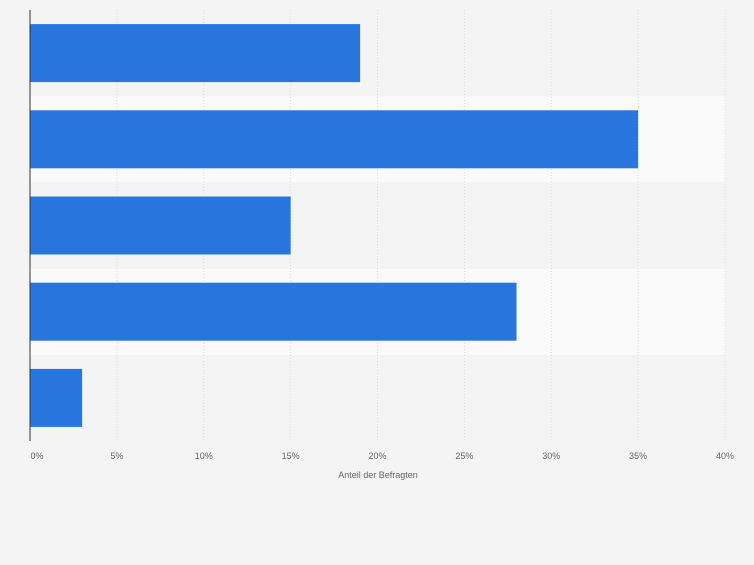 This screenshot has height=565, width=754. Describe the element at coordinates (551, 456) in the screenshot. I see `x-tick-label: 30%` at that location.